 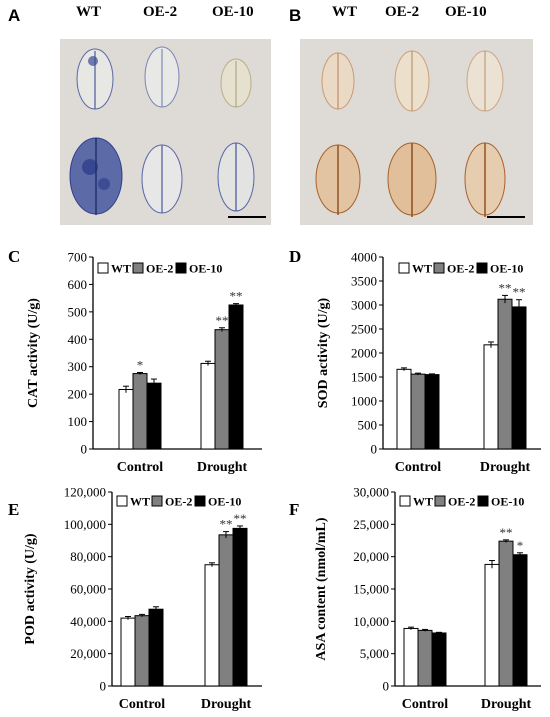 I want to click on legend-swatch-c-wt, so click(x=103, y=268).